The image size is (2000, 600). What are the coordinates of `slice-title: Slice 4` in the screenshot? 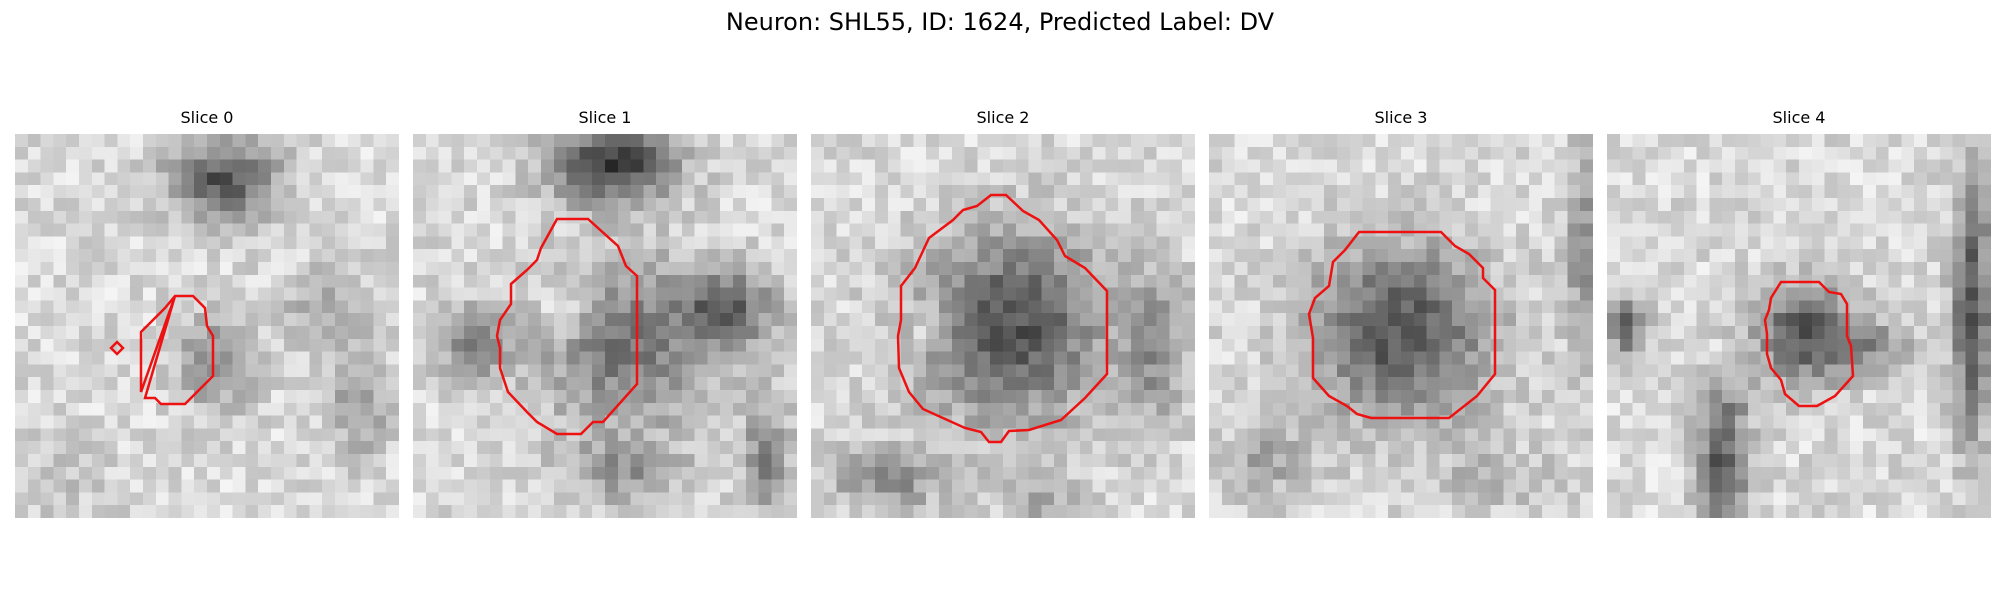 It's located at (1799, 117).